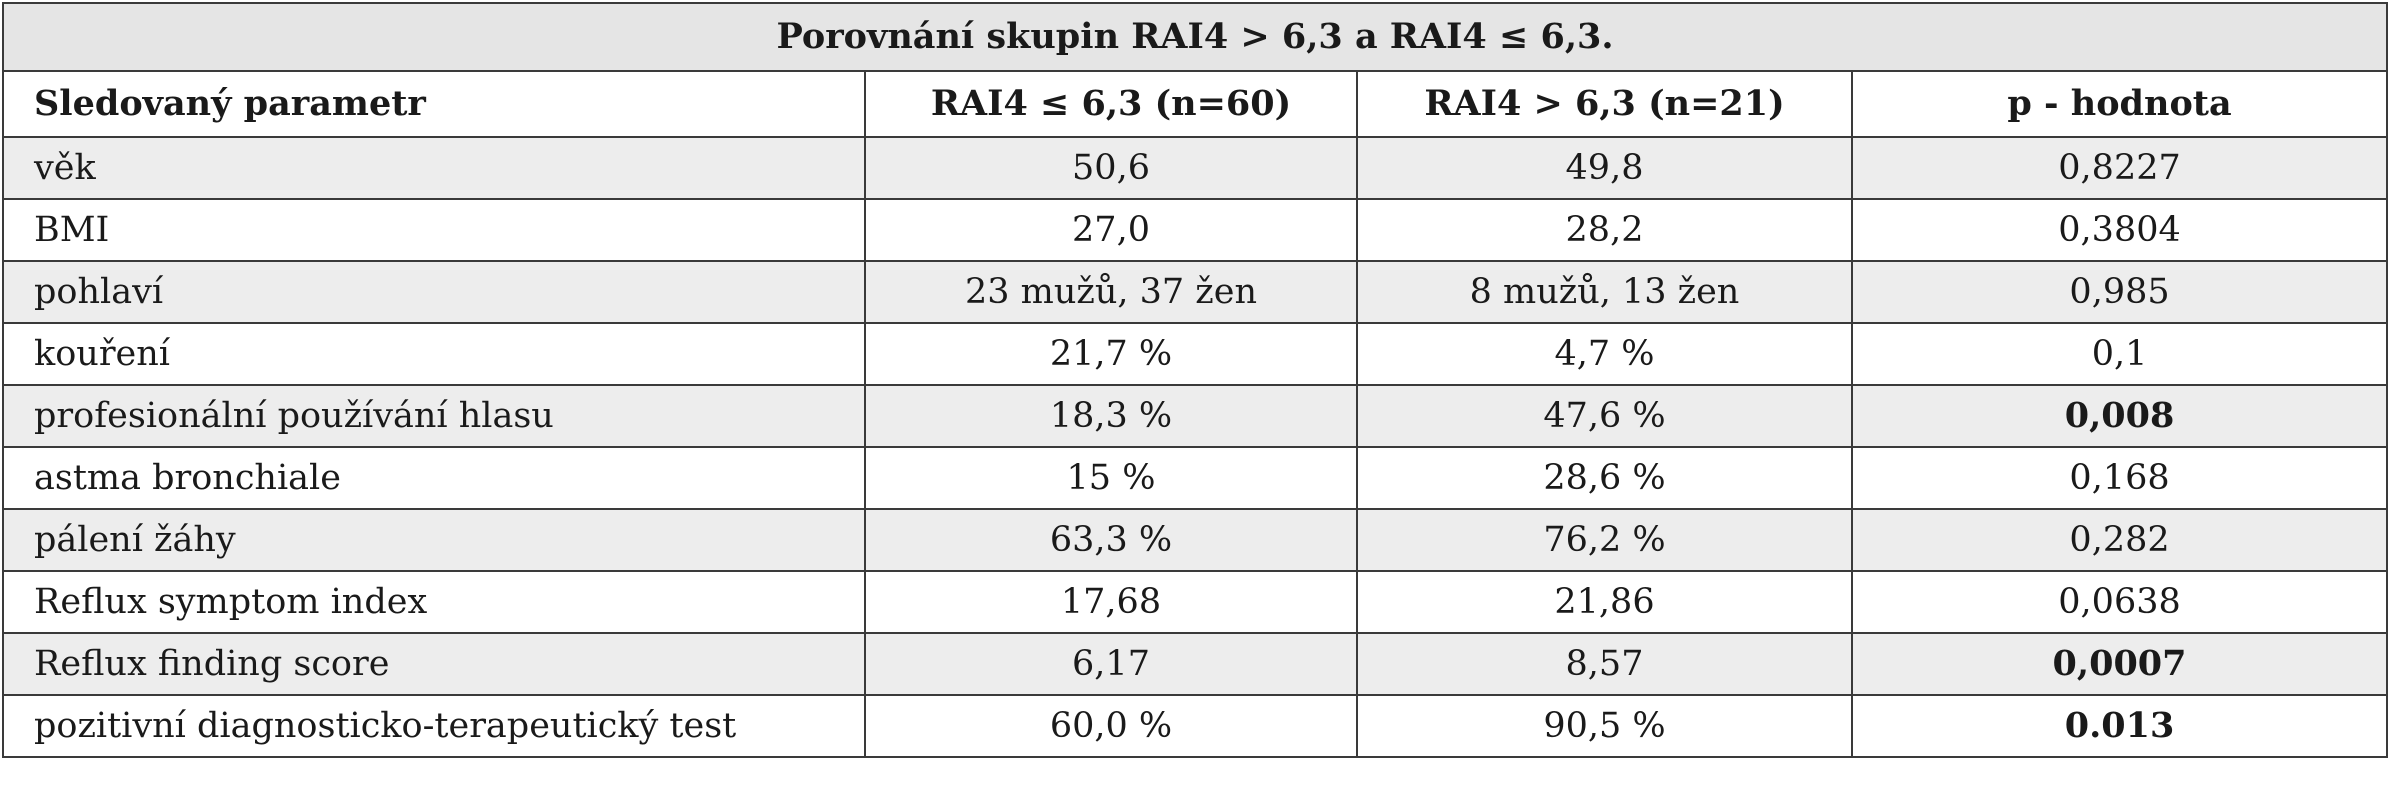 This screenshot has height=800, width=2389. I want to click on cell-parameter: Reflux finding score, so click(434, 664).